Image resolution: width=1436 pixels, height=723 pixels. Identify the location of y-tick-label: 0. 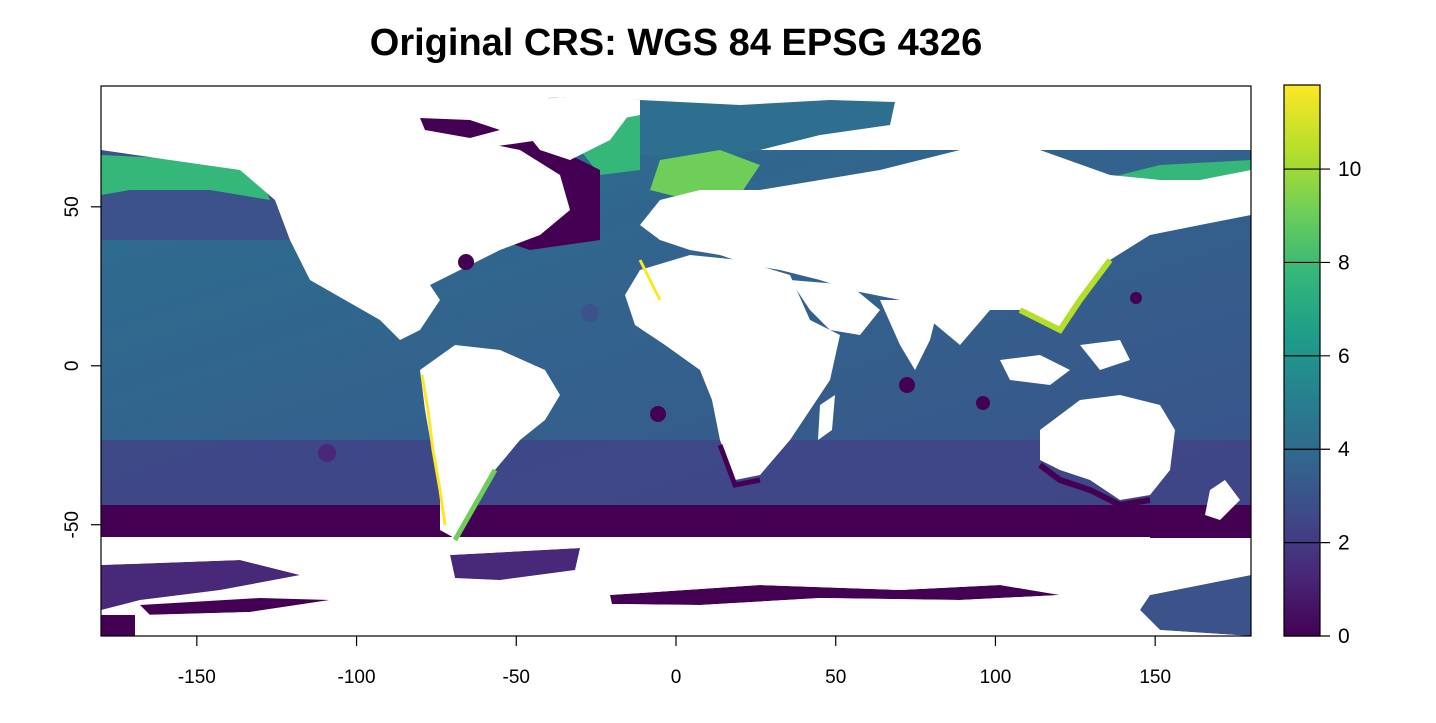
(72, 365).